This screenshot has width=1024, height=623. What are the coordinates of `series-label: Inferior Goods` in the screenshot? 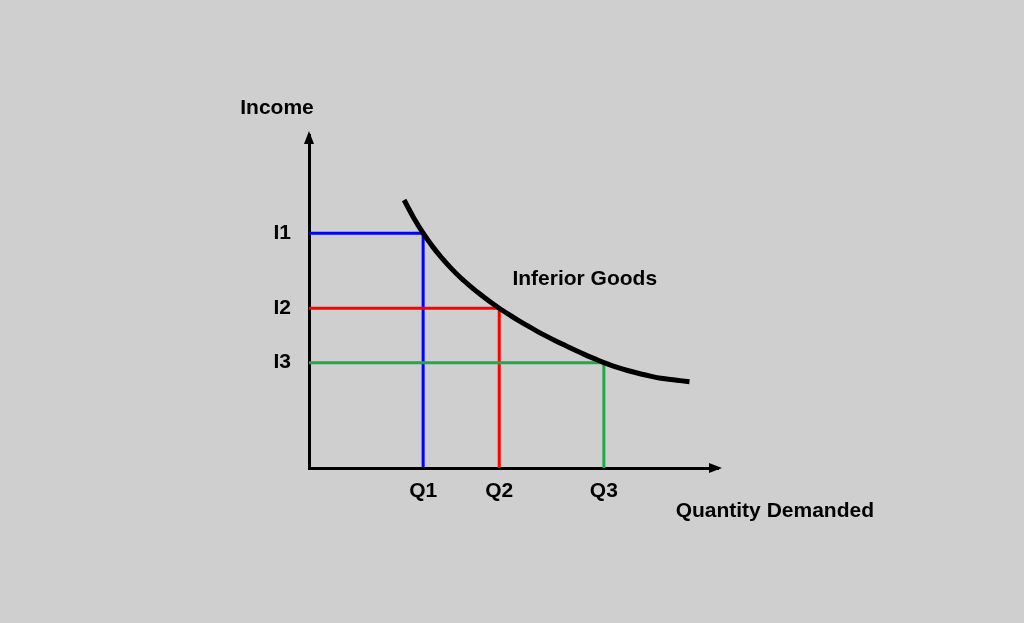 It's located at (585, 278).